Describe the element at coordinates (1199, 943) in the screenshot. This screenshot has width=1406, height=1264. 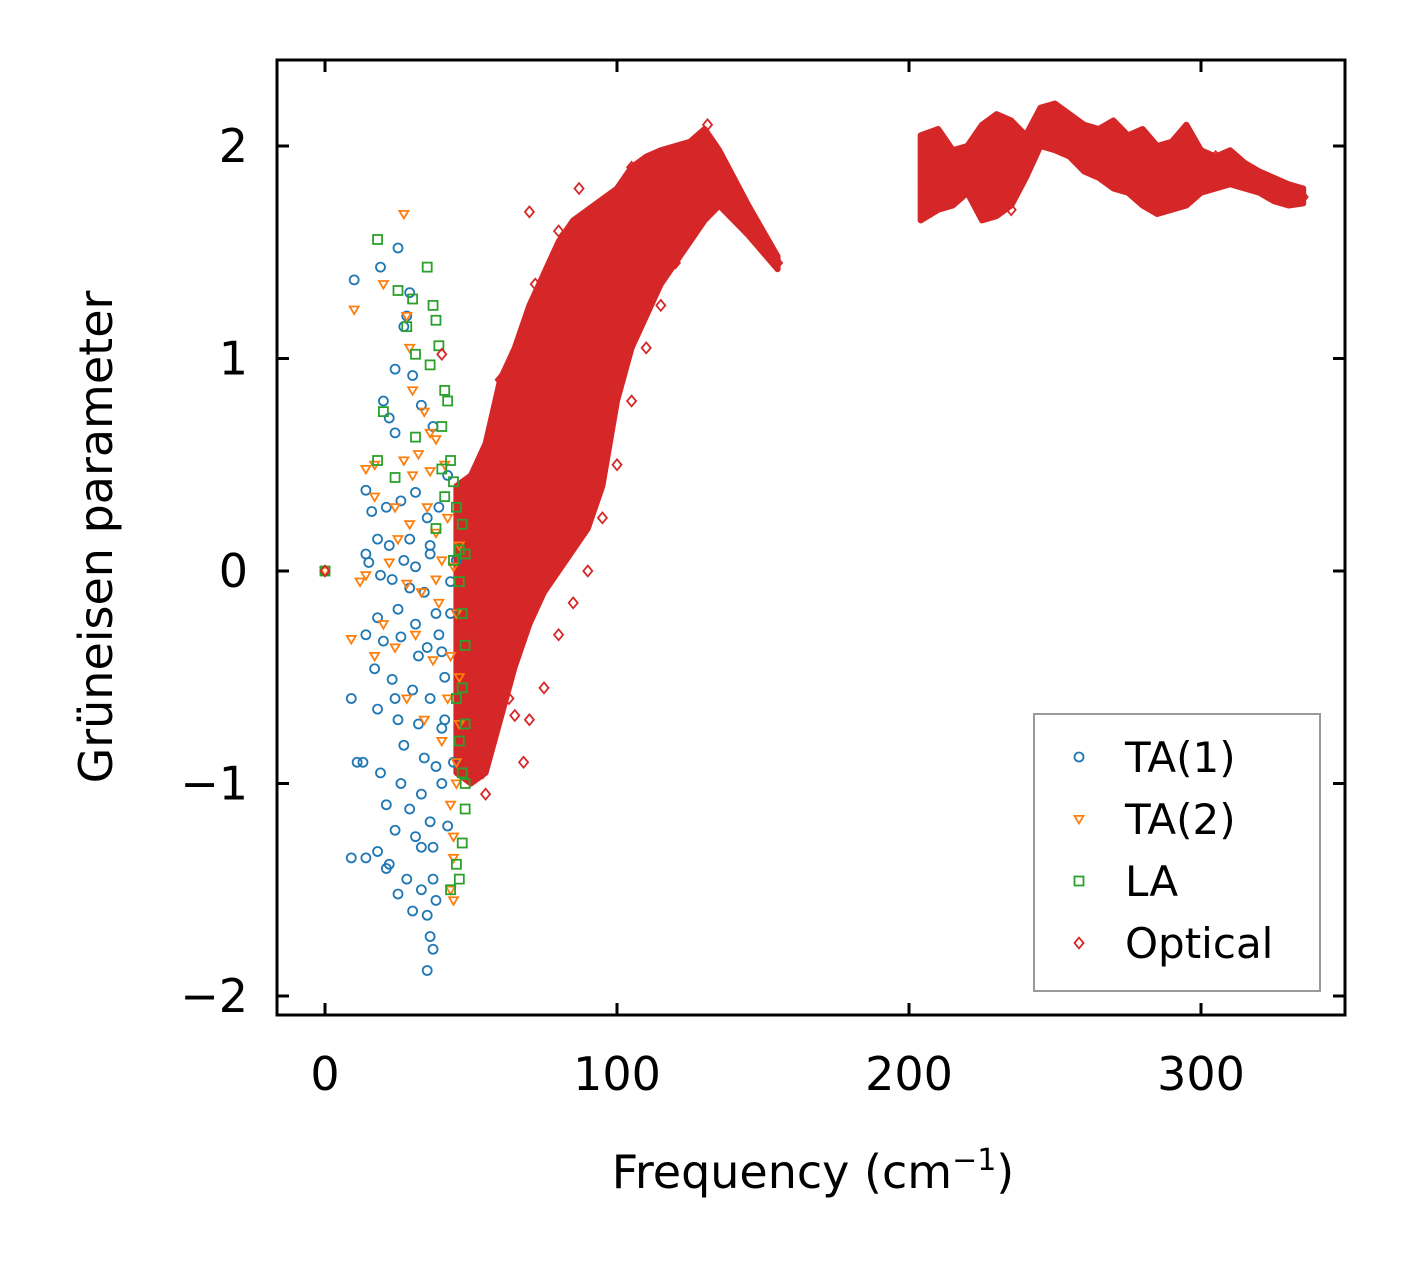
I see `legend-label: Optical` at that location.